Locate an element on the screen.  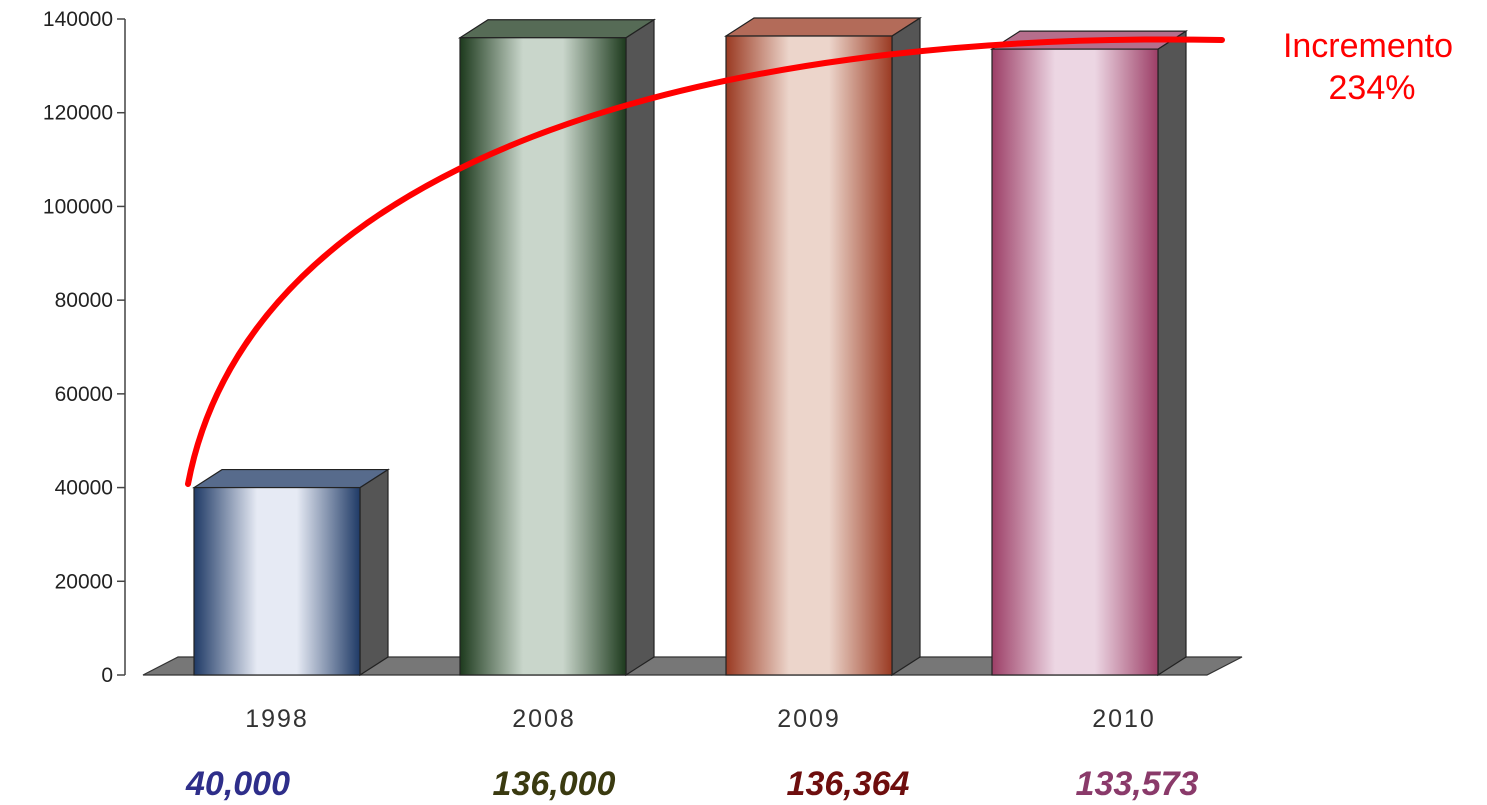
y-ticks: 0 20000 40000 60000 80000 100000 120000 140000 is located at coordinates (84, 347).